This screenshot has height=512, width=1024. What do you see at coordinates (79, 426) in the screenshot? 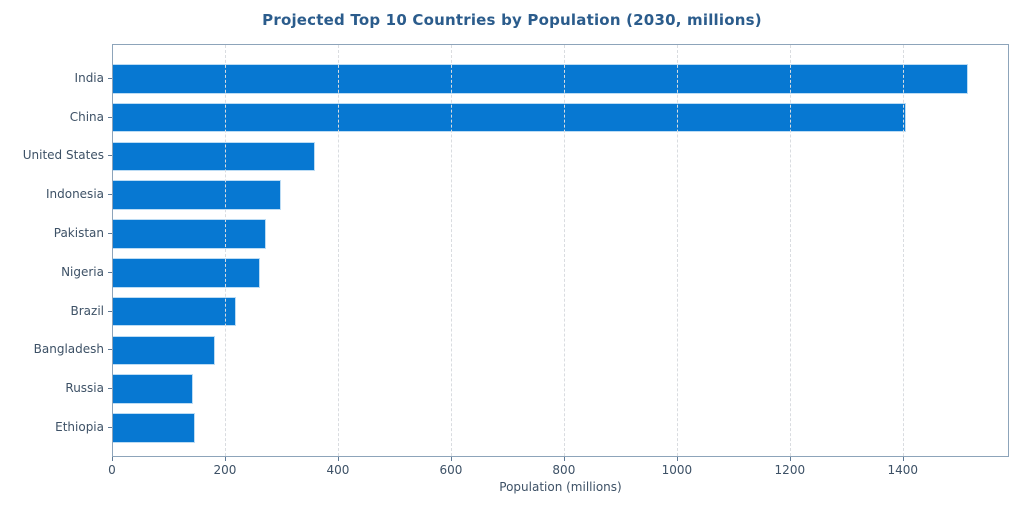
I see `y-tick-label-ethiopia: Ethiopia` at bounding box center [79, 426].